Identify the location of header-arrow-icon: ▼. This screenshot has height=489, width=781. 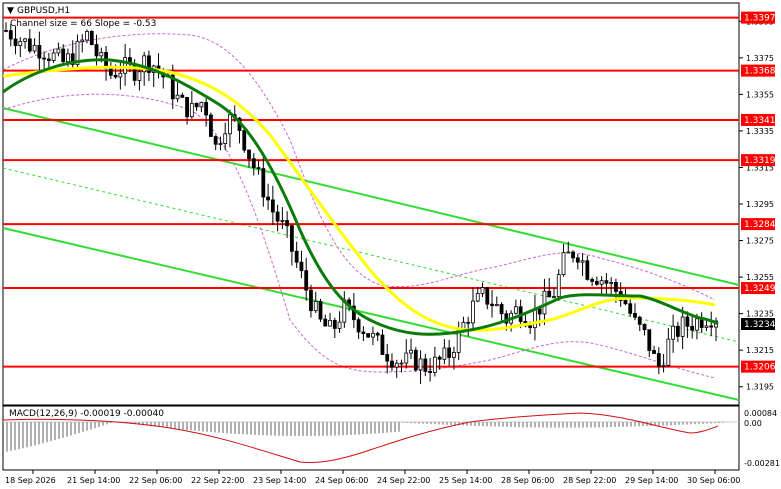
(10, 11).